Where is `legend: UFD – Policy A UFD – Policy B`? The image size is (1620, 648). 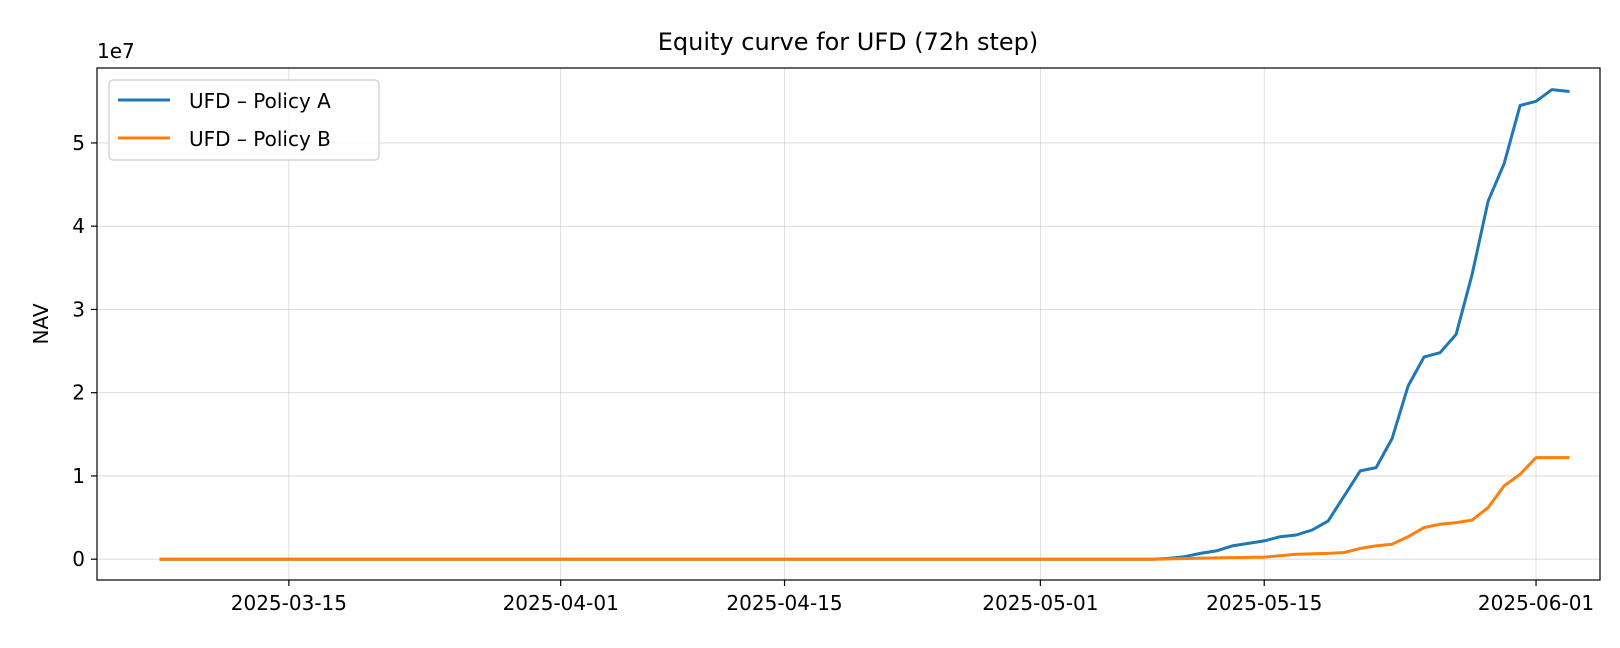 legend: UFD – Policy A UFD – Policy B is located at coordinates (244, 120).